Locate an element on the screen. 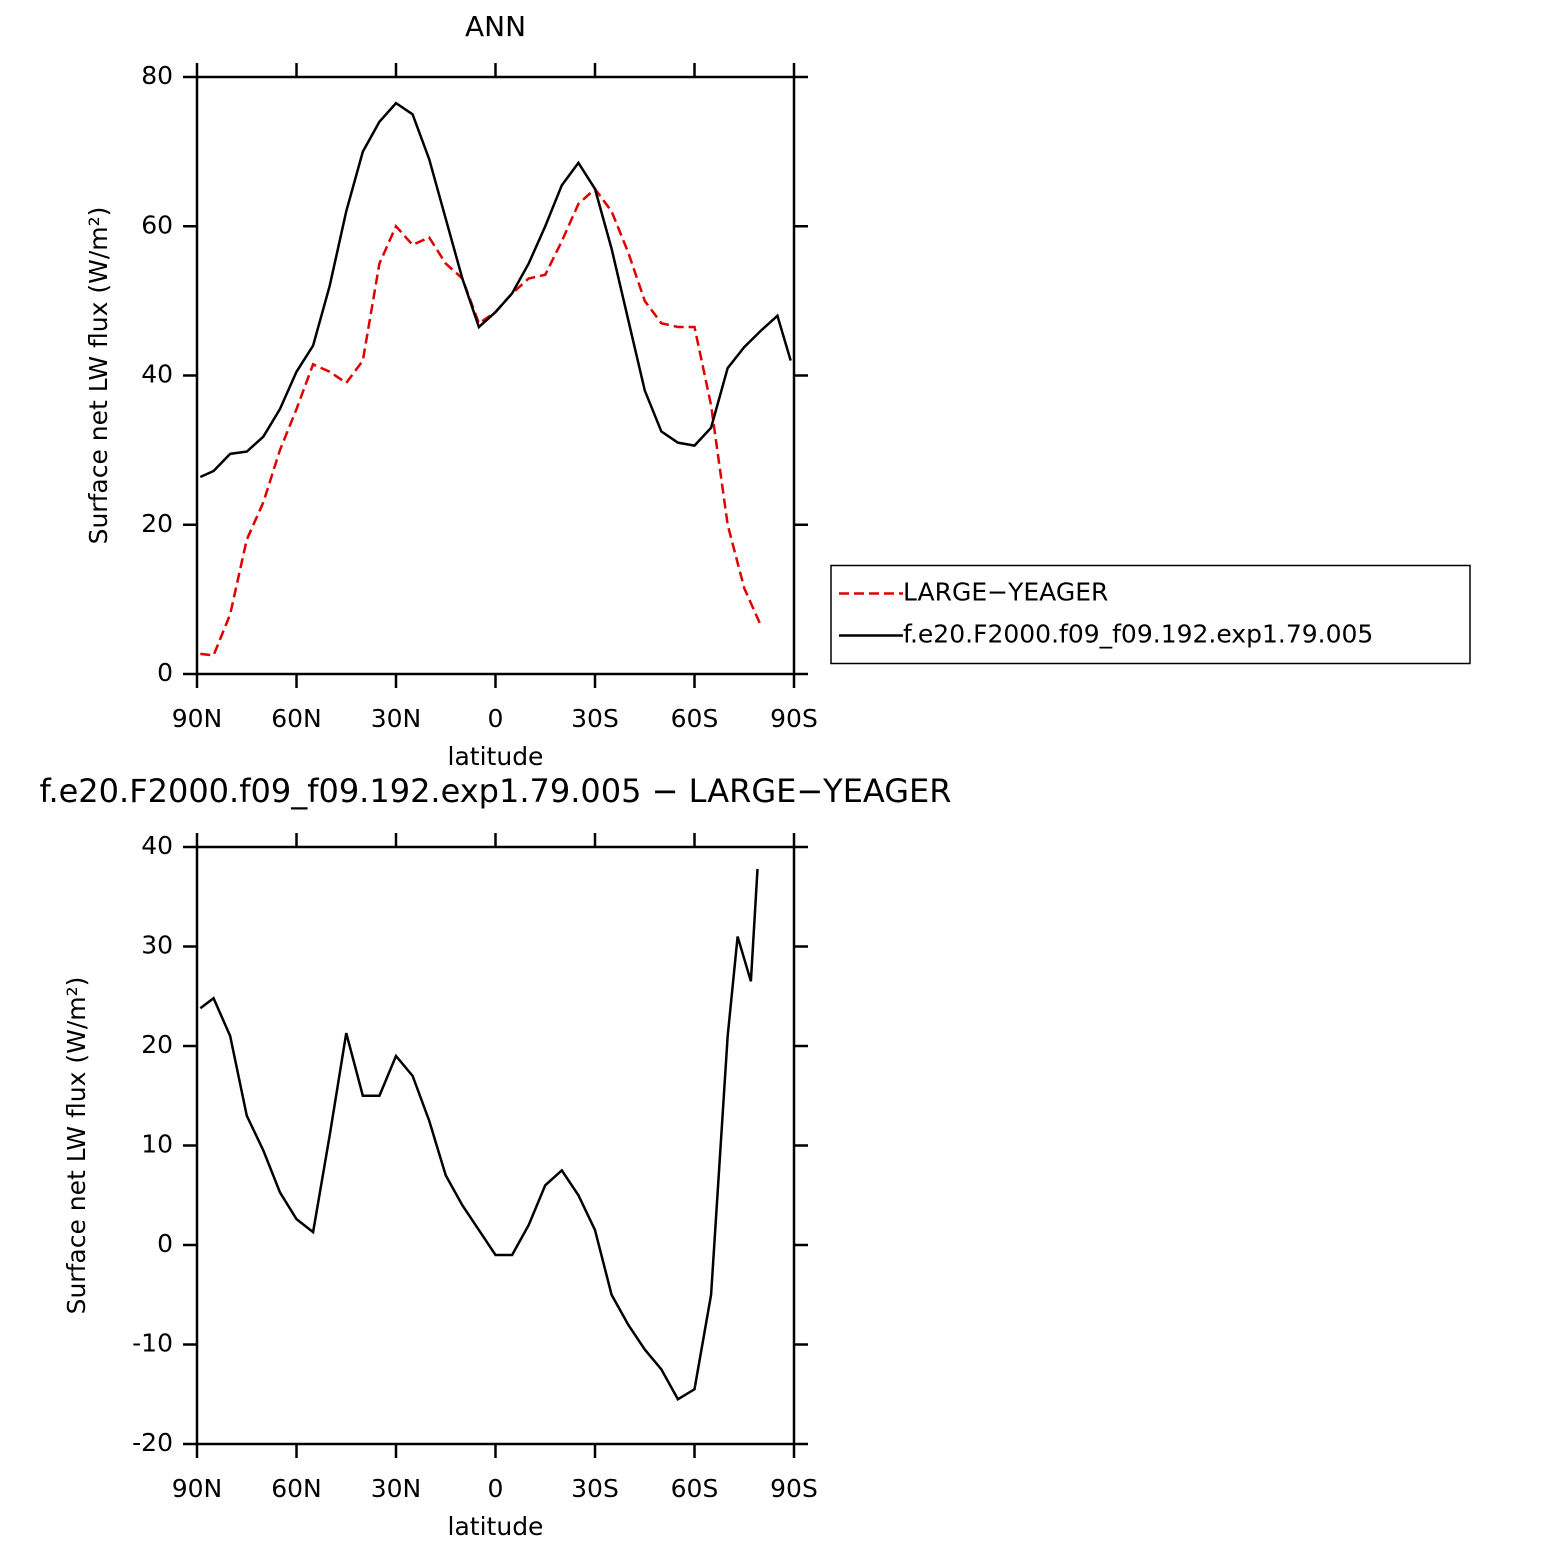  y-tick-label: 30 is located at coordinates (157, 945).